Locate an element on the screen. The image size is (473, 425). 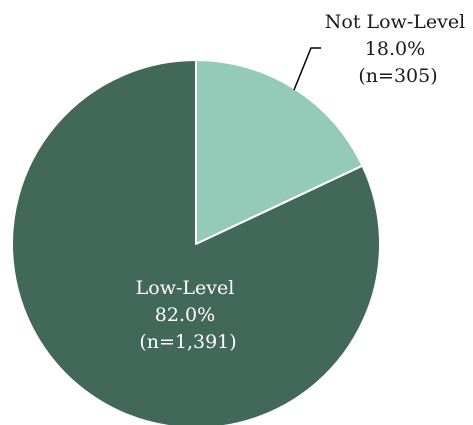
slice-label-not-low-level: Not Low-Level 18.0% (n=305) is located at coordinates (398, 49).